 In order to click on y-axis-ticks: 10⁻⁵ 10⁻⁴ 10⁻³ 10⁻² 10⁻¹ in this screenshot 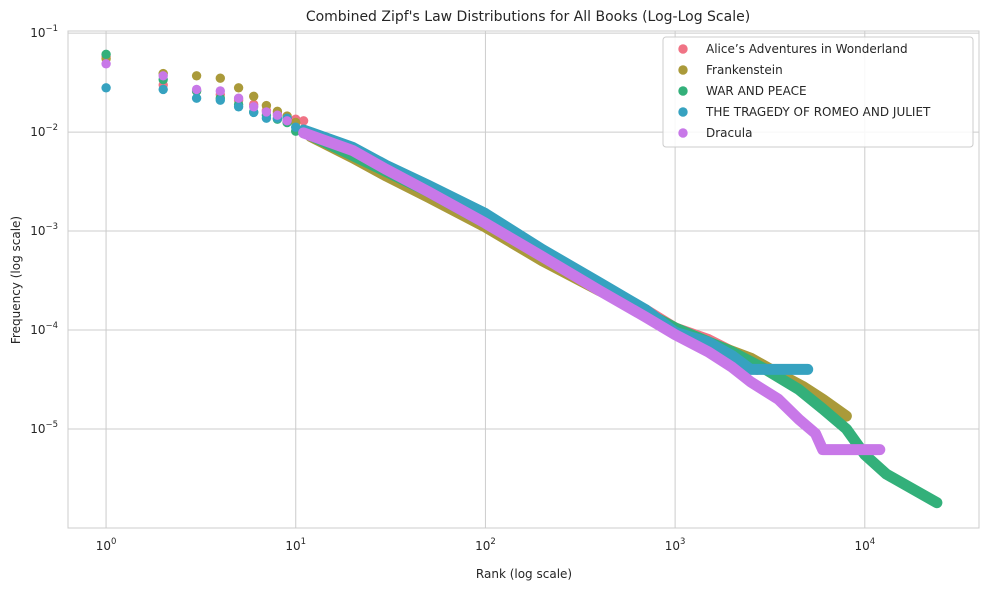, I will do `click(44, 230)`.